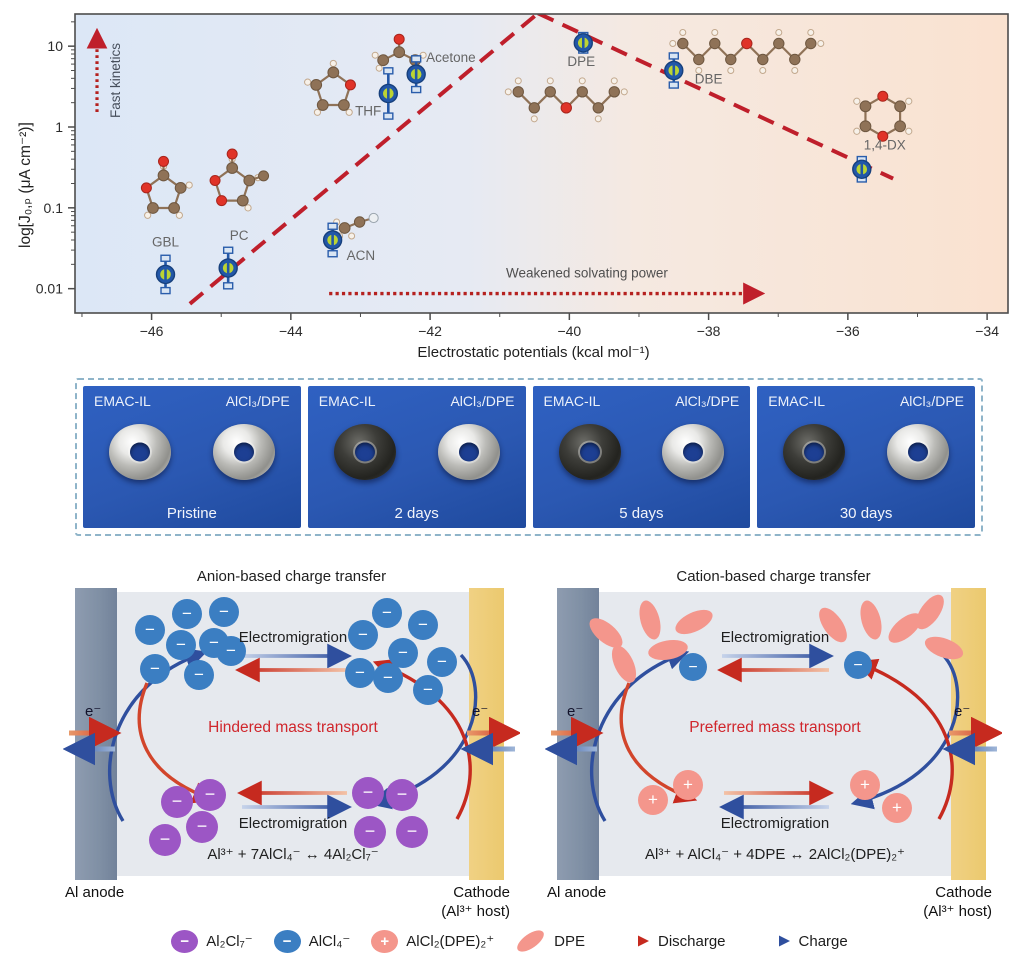 The width and height of the screenshot is (1019, 964). Describe the element at coordinates (674, 70) in the screenshot. I see `data-point-dbe` at that location.